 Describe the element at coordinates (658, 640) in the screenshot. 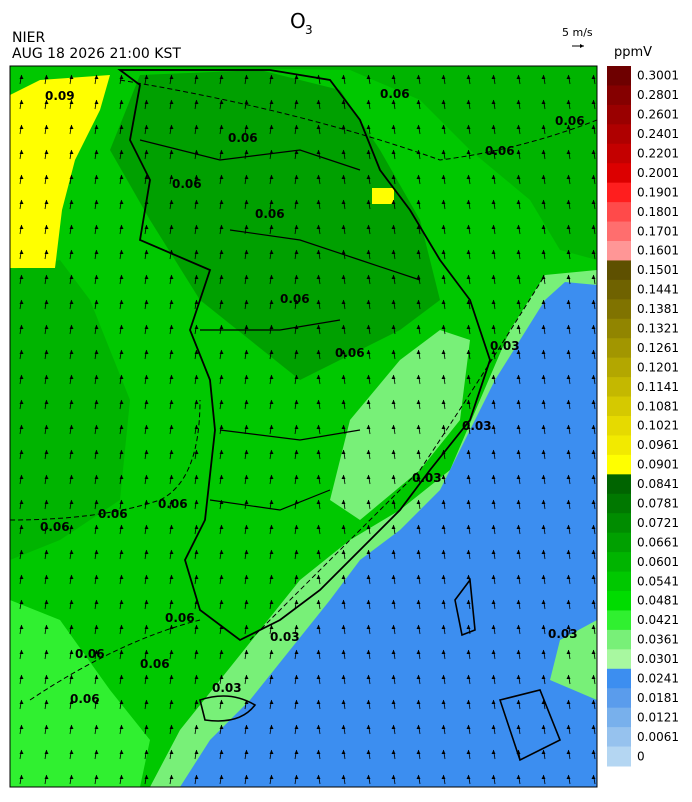

I see `colorbar-label: 0.0361` at that location.